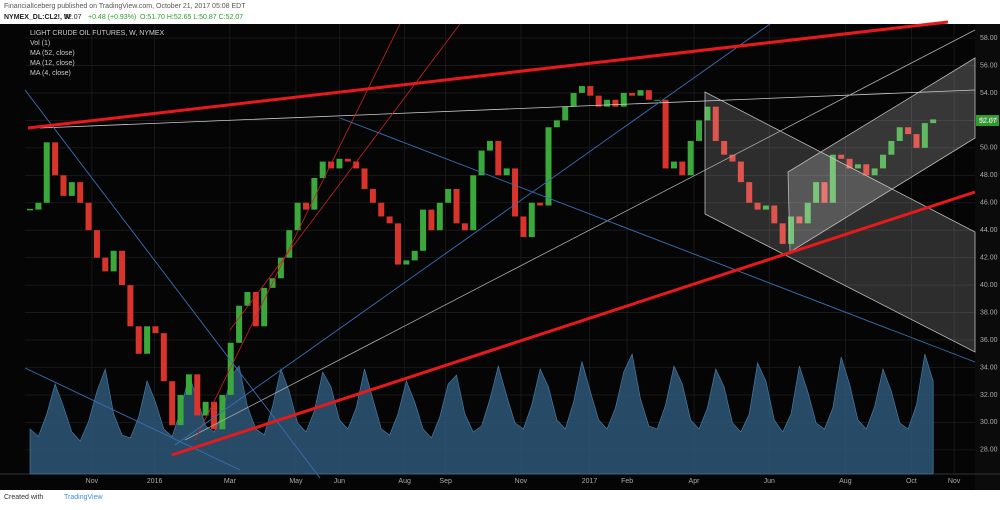 The height and width of the screenshot is (510, 1000). What do you see at coordinates (112, 17) in the screenshot?
I see `change: +0.48 (+0.93%)` at bounding box center [112, 17].